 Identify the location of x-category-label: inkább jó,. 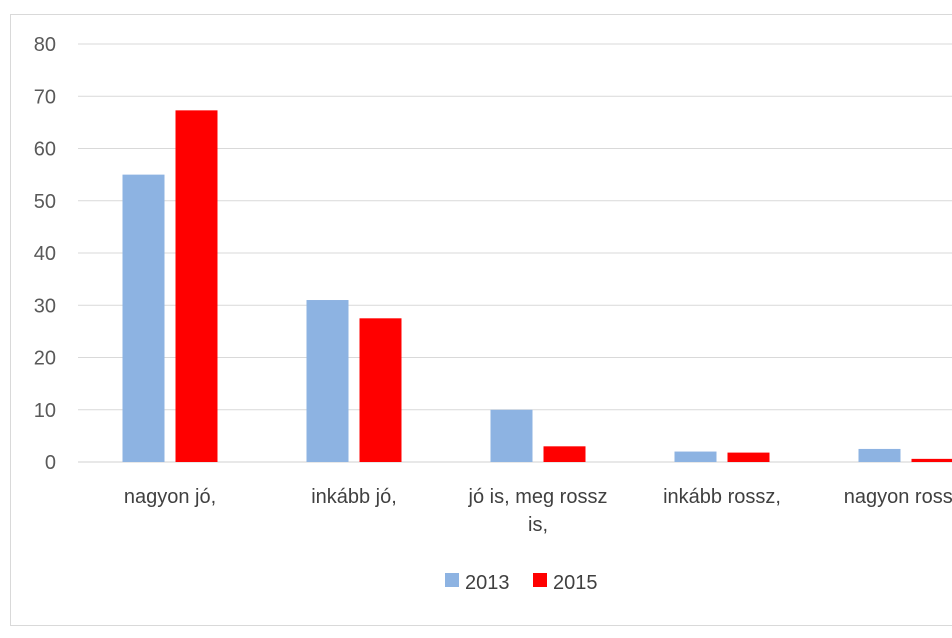
(354, 497).